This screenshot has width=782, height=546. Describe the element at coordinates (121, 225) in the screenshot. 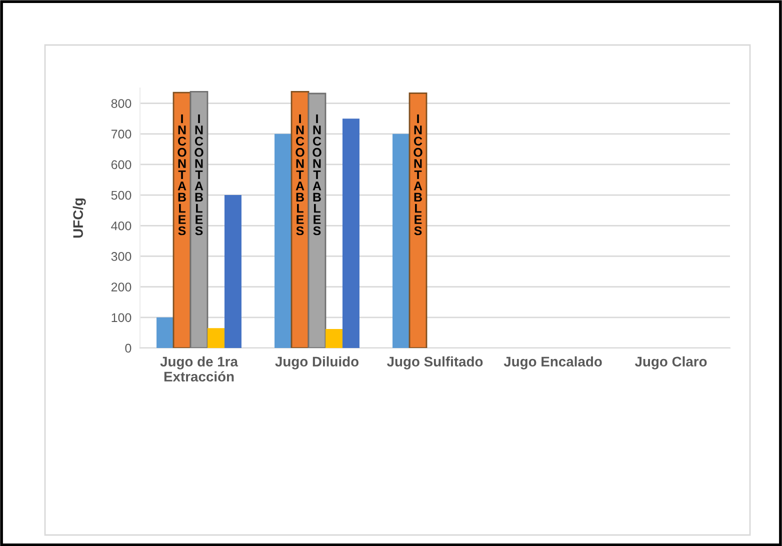

I see `y-tick-label: 400` at that location.